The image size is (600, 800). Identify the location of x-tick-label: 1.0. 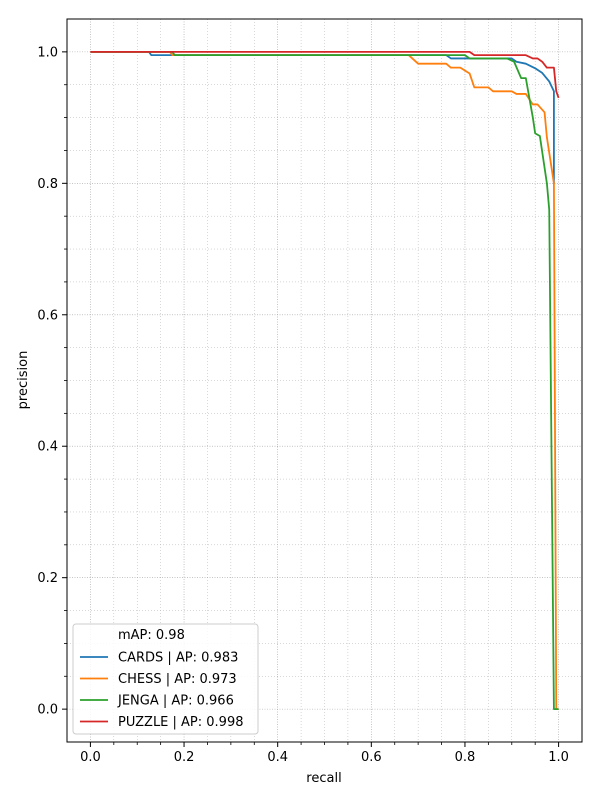
(558, 757).